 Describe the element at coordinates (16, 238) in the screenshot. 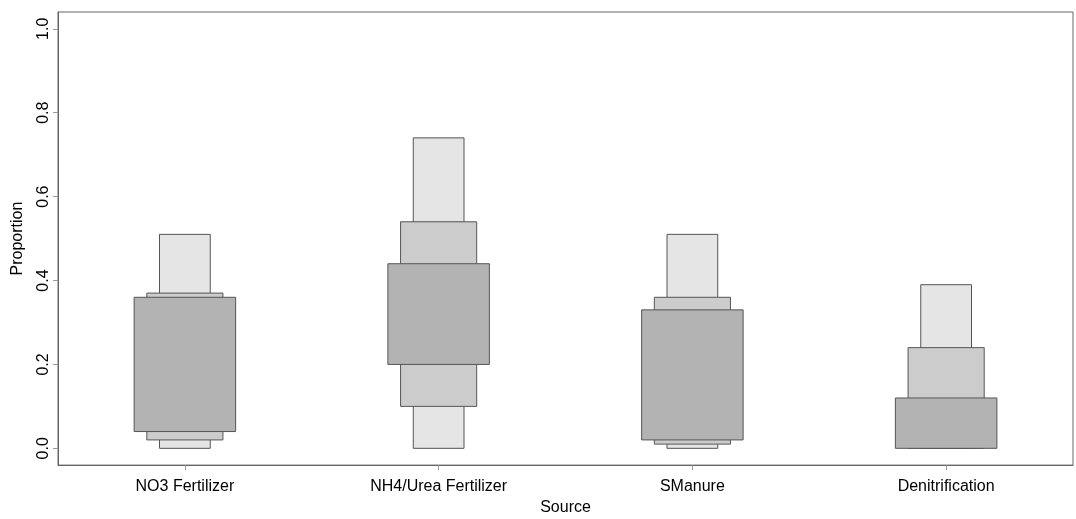

I see `y-axis-title: Proportion` at that location.